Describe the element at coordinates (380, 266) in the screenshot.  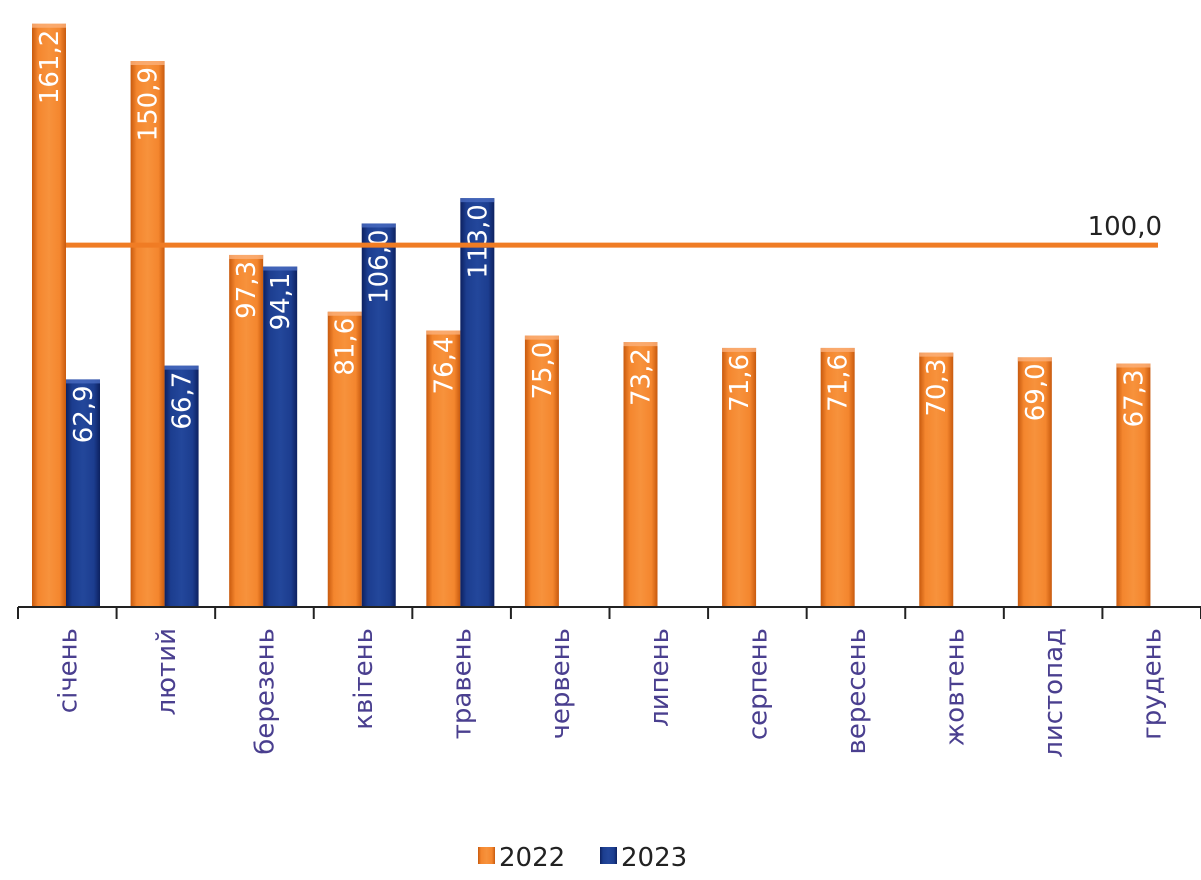
I see `data-label: 106,0` at that location.